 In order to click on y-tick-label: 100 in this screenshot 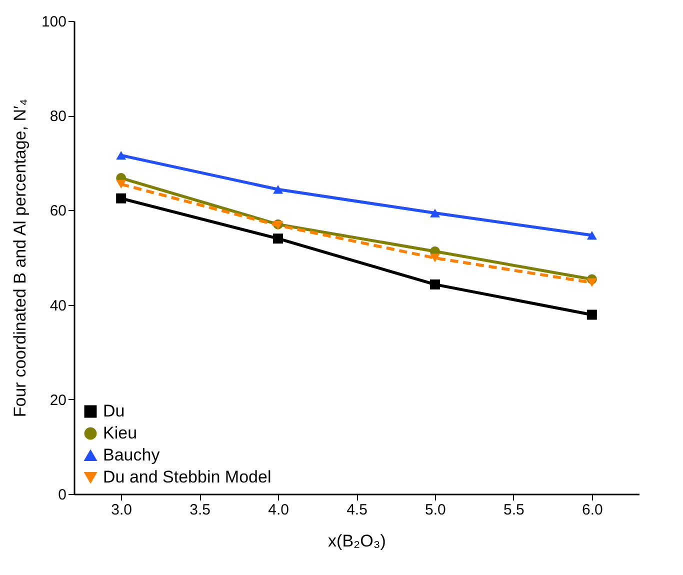, I will do `click(53, 22)`.